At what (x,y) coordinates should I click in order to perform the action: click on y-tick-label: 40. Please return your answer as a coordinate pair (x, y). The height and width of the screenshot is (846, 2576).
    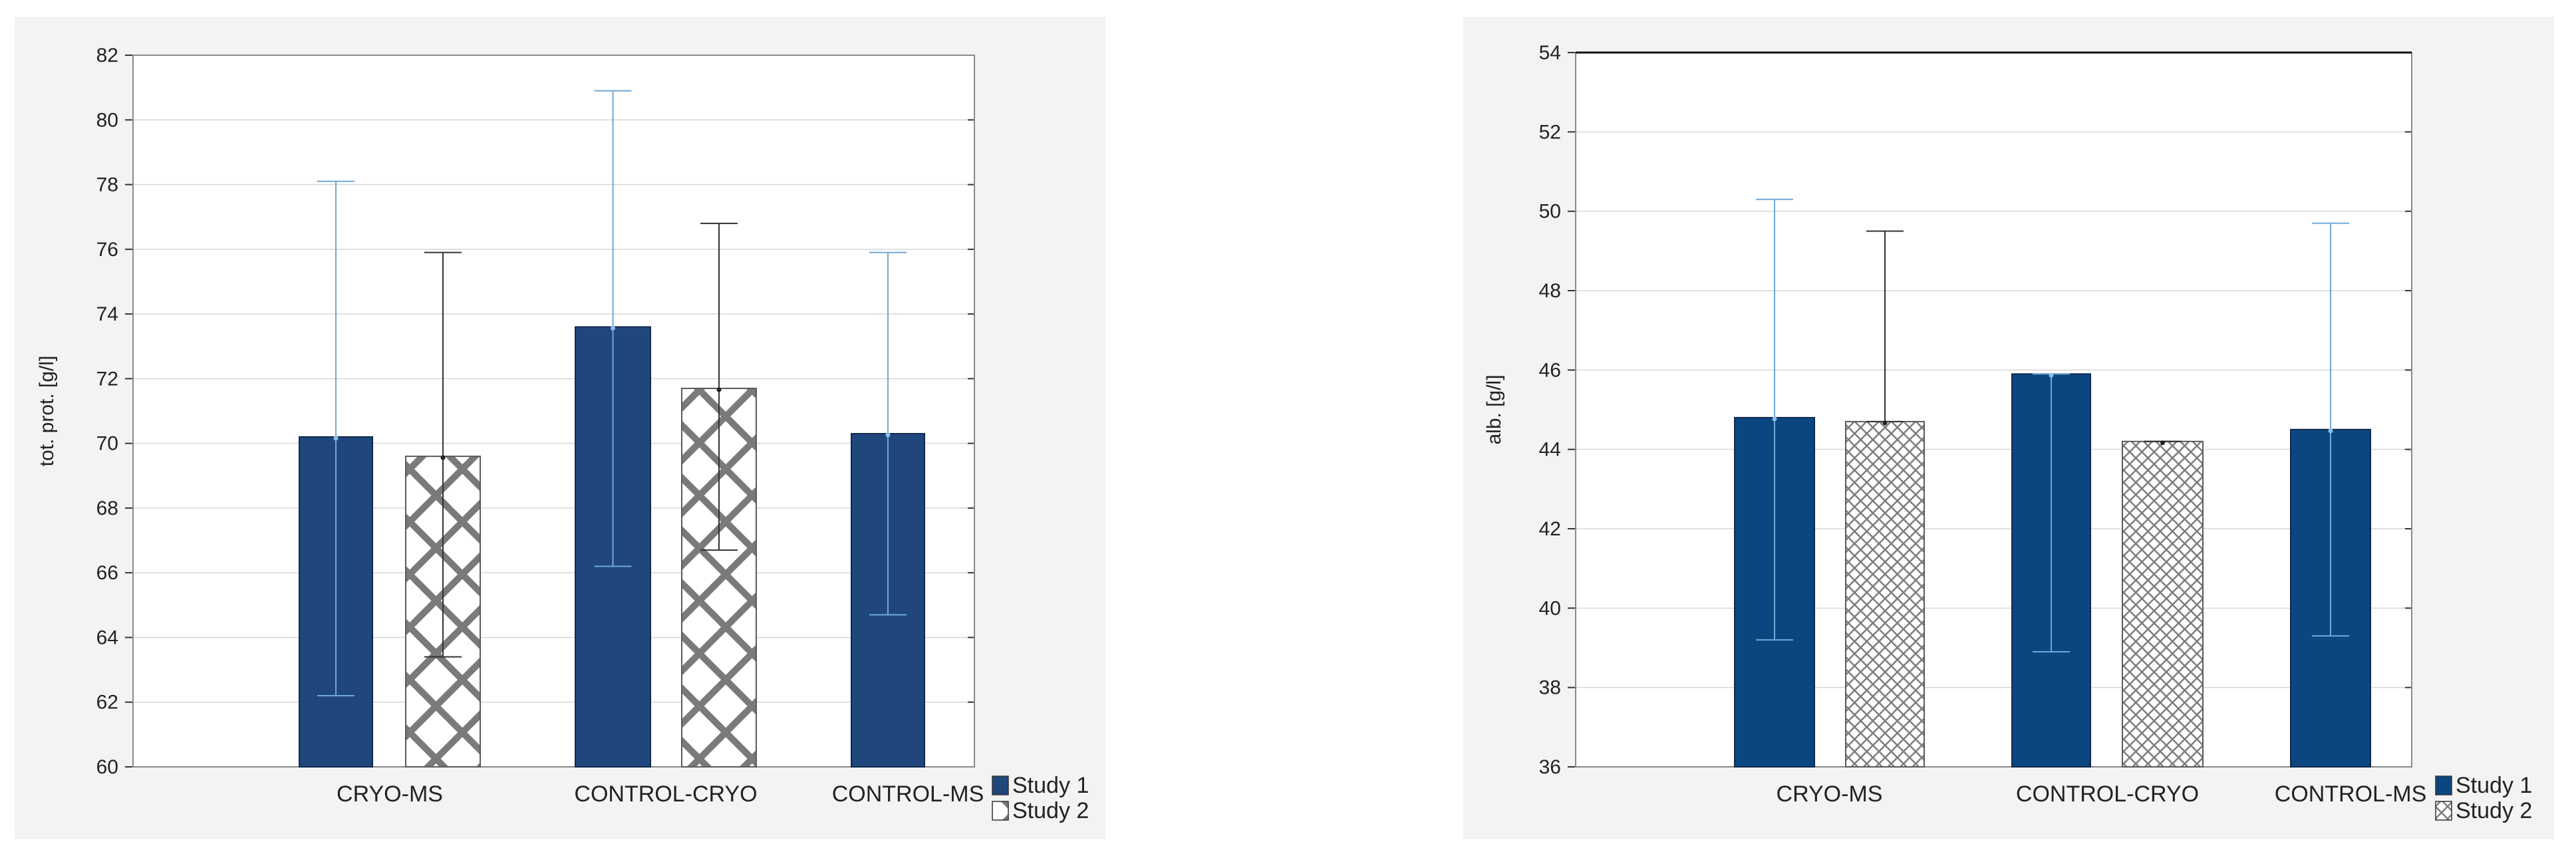
    Looking at the image, I should click on (1550, 608).